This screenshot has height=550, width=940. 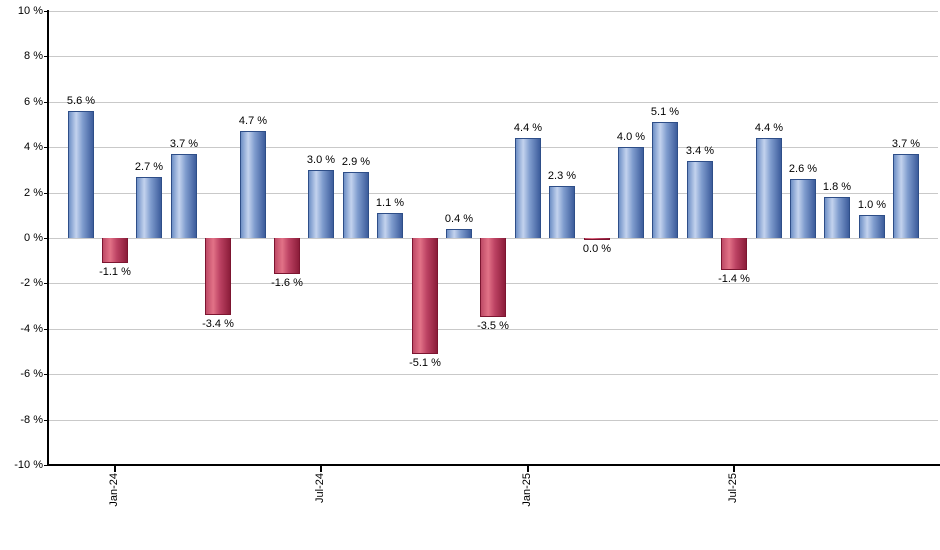 I want to click on bar-value-label-Dec-23: 5.6 %, so click(x=81, y=101).